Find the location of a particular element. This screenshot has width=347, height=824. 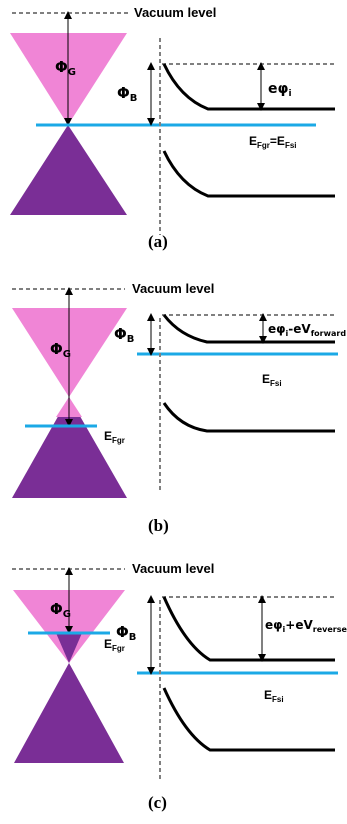

barrier-label: eφi-eVforward is located at coordinates (307, 330).